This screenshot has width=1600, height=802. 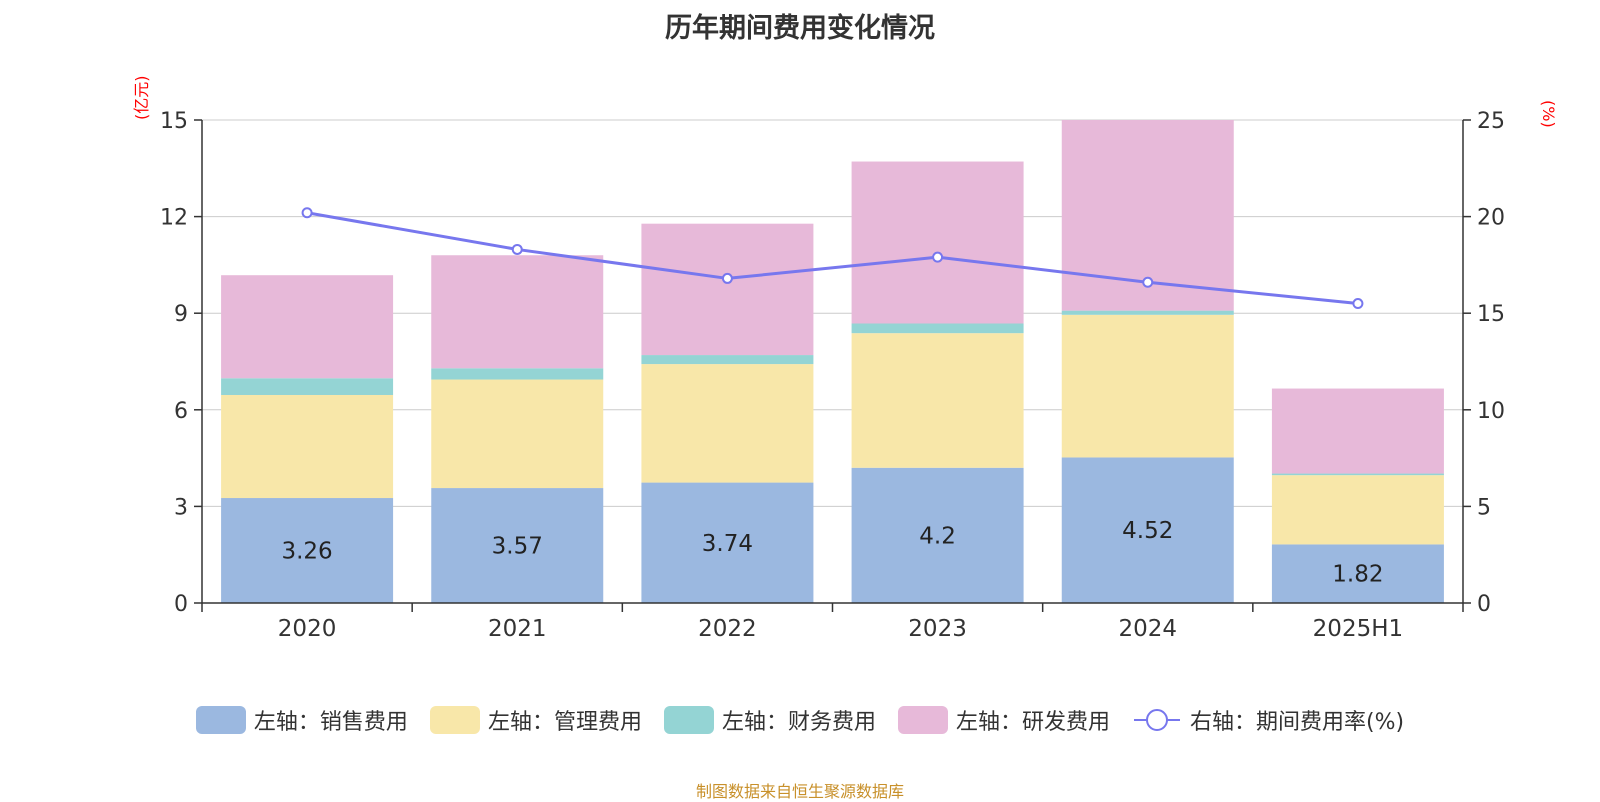 What do you see at coordinates (1484, 507) in the screenshot?
I see `right-axis-tick-label: 5` at bounding box center [1484, 507].